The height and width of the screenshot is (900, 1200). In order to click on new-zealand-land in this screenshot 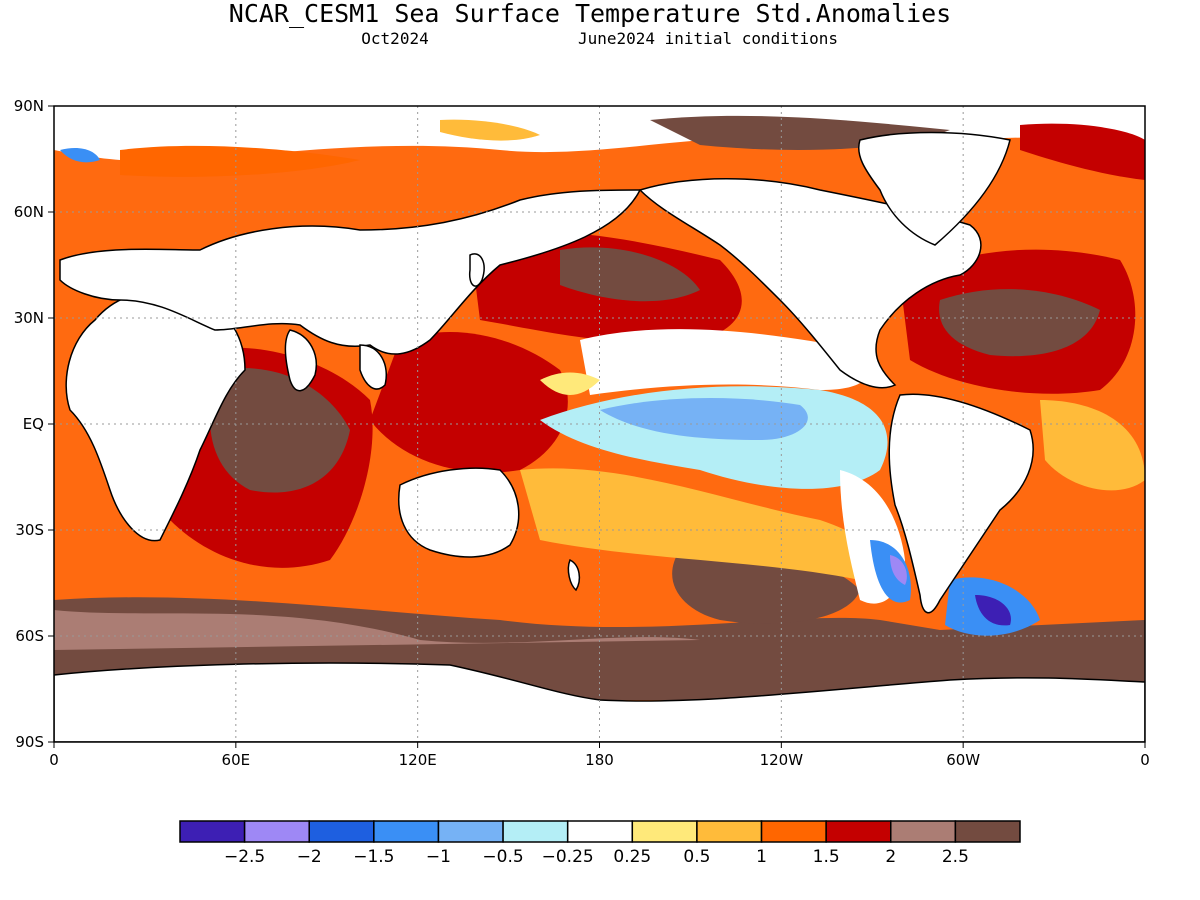, I will do `click(574, 575)`.